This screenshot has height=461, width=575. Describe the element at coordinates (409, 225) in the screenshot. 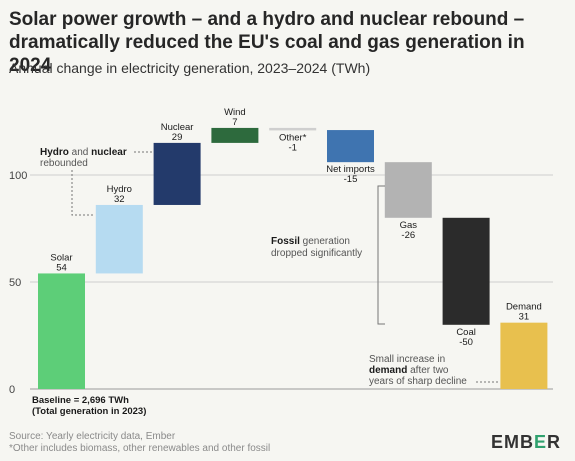

I see `bar-label-gas: Gas` at that location.